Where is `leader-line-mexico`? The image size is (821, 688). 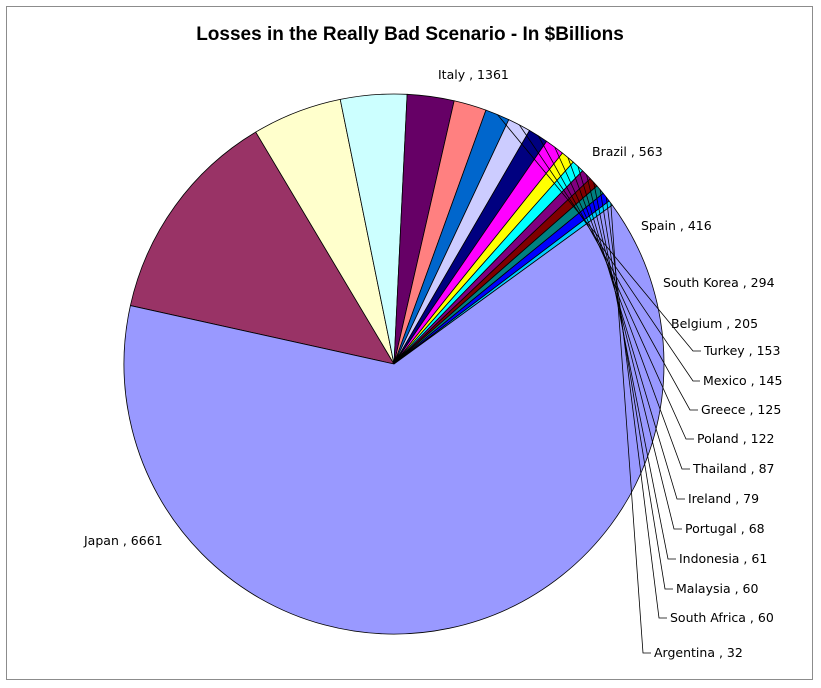
leader-line-mexico is located at coordinates (609, 253).